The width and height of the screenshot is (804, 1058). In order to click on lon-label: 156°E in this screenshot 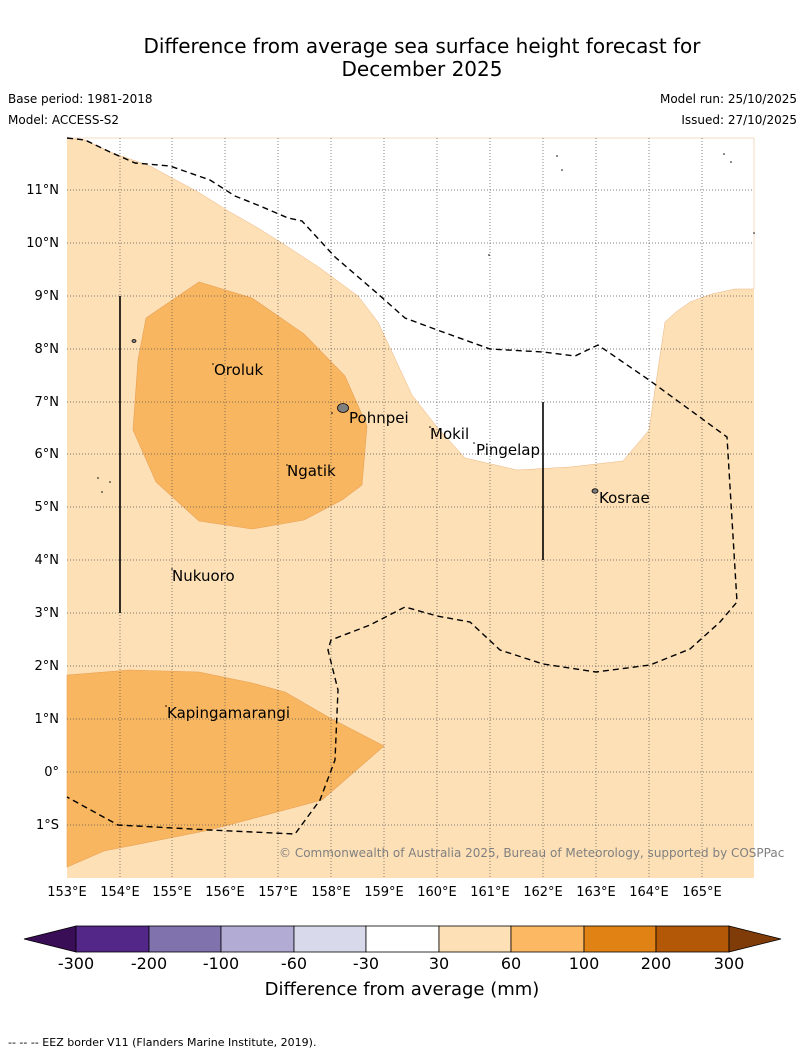, I will do `click(225, 892)`.